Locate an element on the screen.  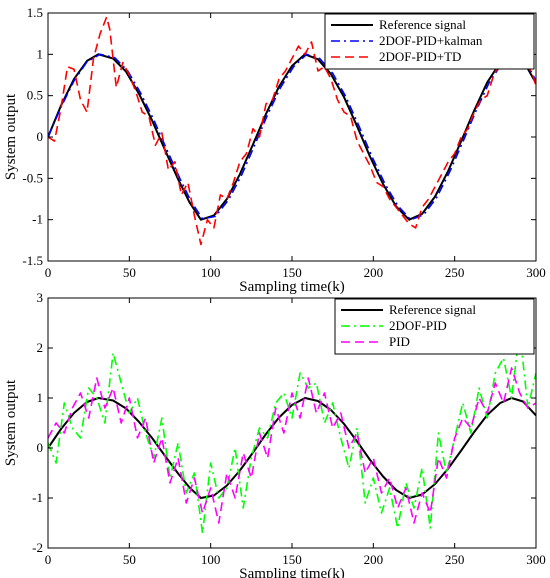
y-tick-label: -1.5 is located at coordinates (32, 260).